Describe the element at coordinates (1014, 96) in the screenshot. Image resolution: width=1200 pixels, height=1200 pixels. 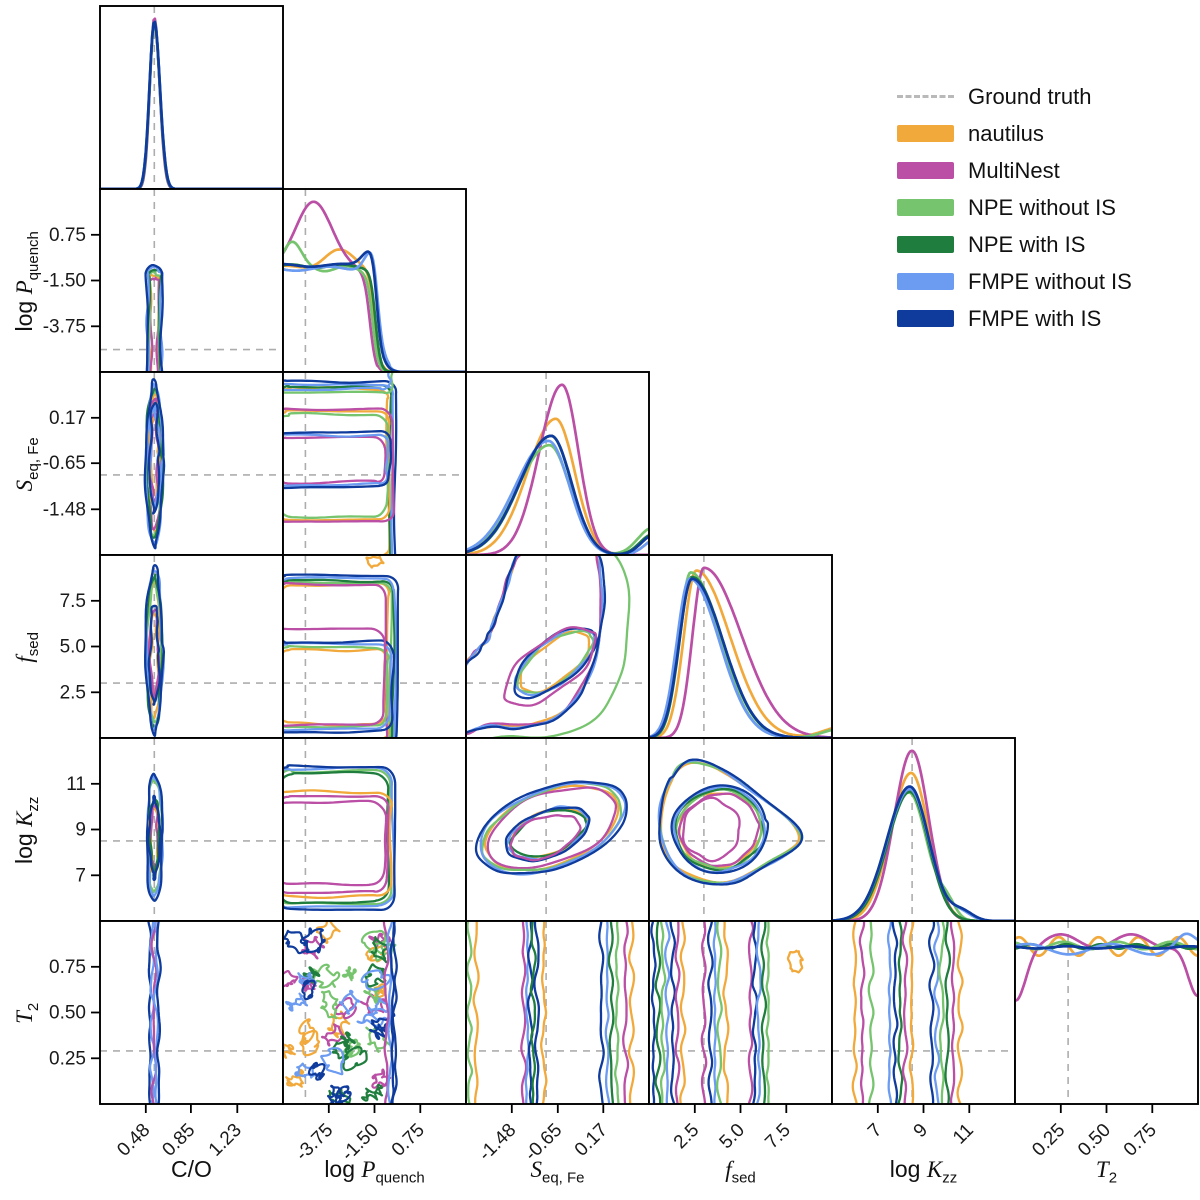
I see `legend-item-ground-truth: Ground truth` at that location.